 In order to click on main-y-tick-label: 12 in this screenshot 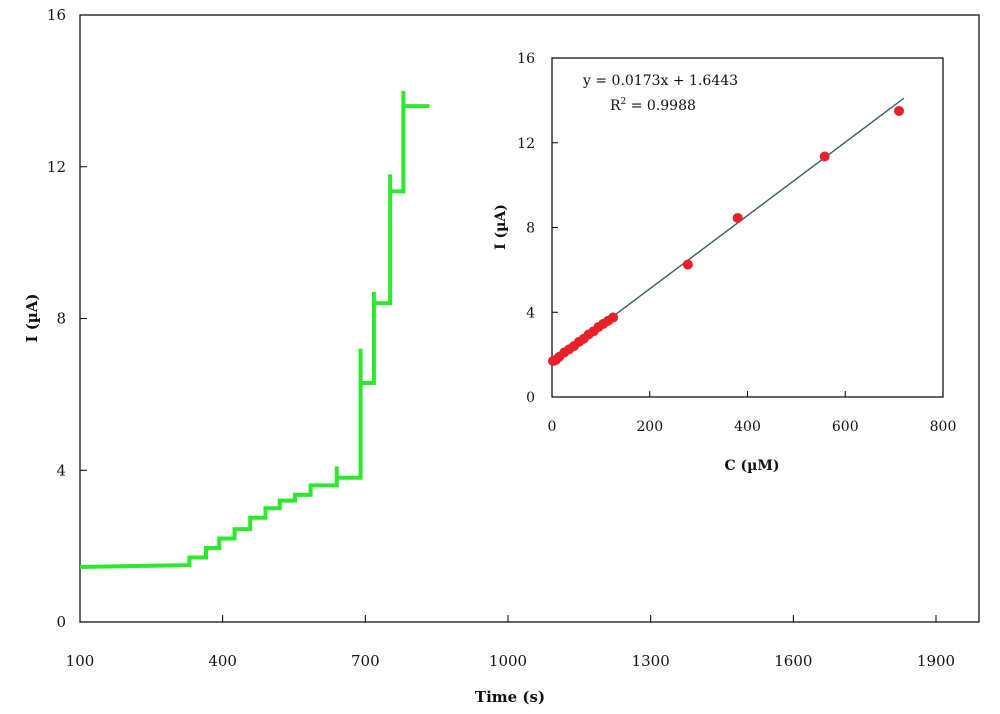, I will do `click(56, 167)`.